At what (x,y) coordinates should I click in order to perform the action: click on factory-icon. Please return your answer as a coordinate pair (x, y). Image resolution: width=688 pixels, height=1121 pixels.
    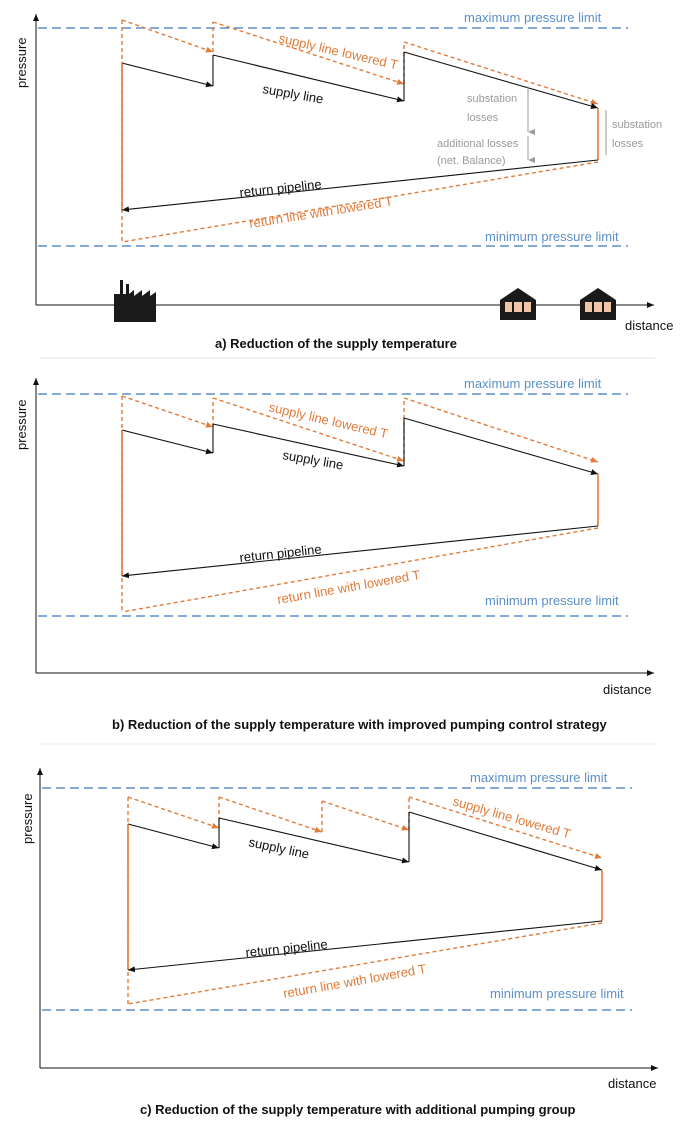
    Looking at the image, I should click on (135, 301).